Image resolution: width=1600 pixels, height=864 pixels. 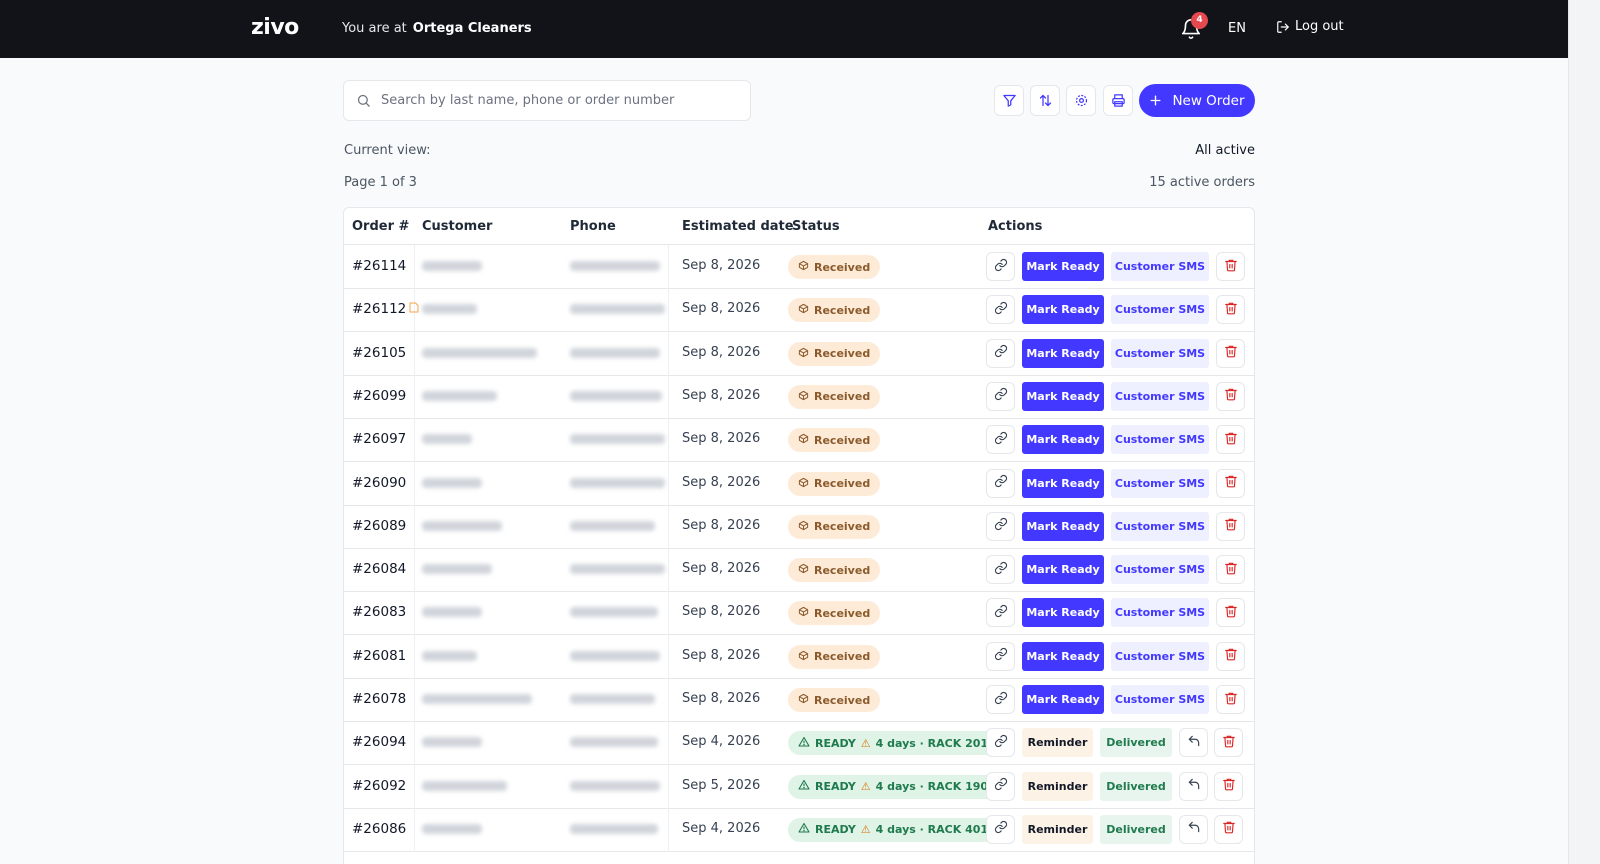 What do you see at coordinates (1009, 100) in the screenshot?
I see `filter-button` at bounding box center [1009, 100].